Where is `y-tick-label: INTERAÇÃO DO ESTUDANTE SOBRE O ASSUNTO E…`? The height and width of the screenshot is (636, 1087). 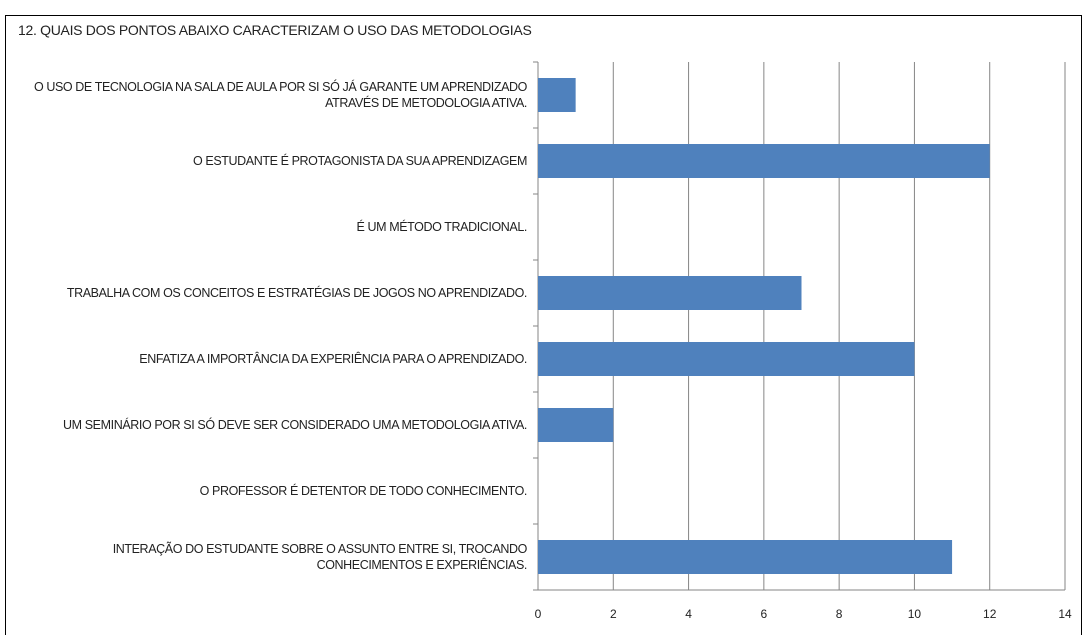
y-tick-label: INTERAÇÃO DO ESTUDANTE SOBRE O ASSUNTO E… is located at coordinates (320, 557).